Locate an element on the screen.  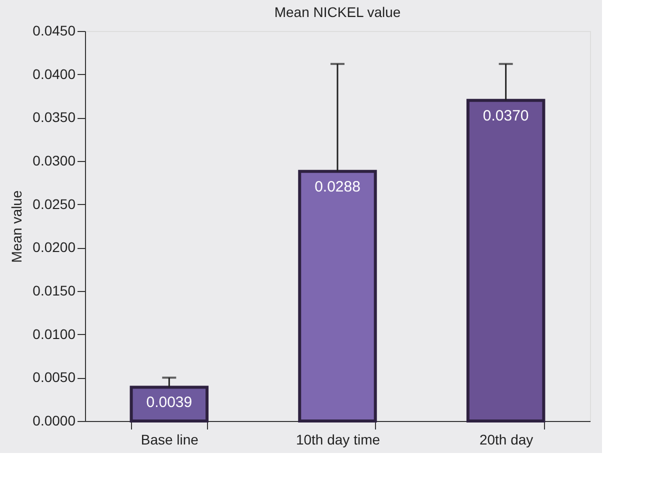
data-label: 0.0370 is located at coordinates (505, 115).